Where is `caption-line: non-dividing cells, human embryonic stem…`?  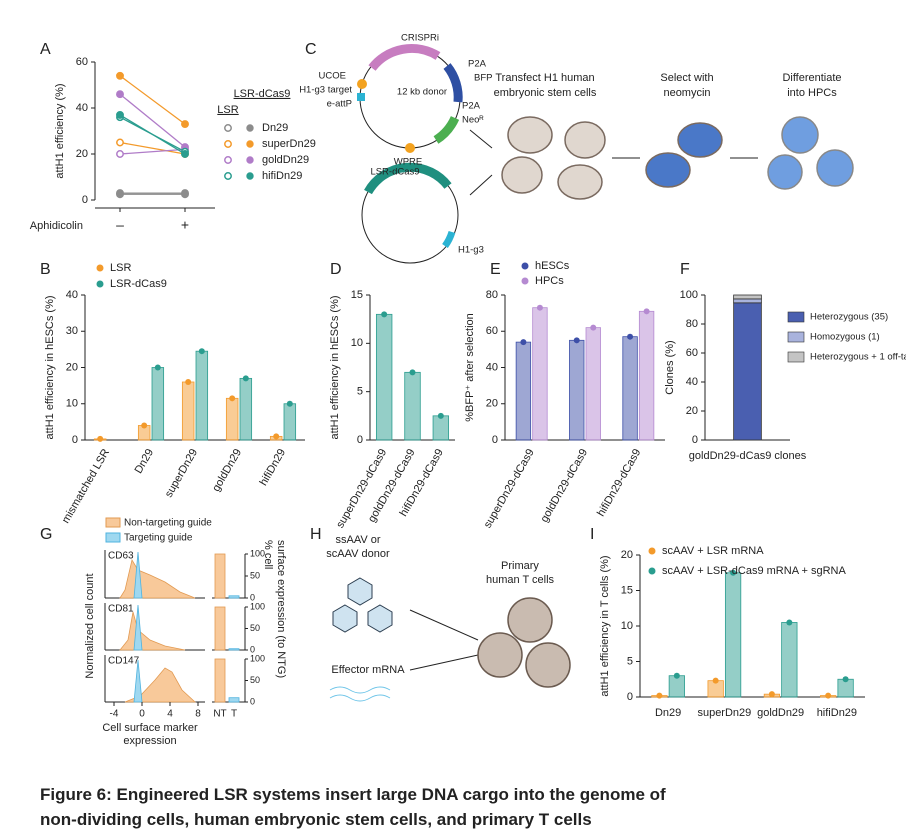 caption-line: non-dividing cells, human embryonic stem… is located at coordinates (316, 819).